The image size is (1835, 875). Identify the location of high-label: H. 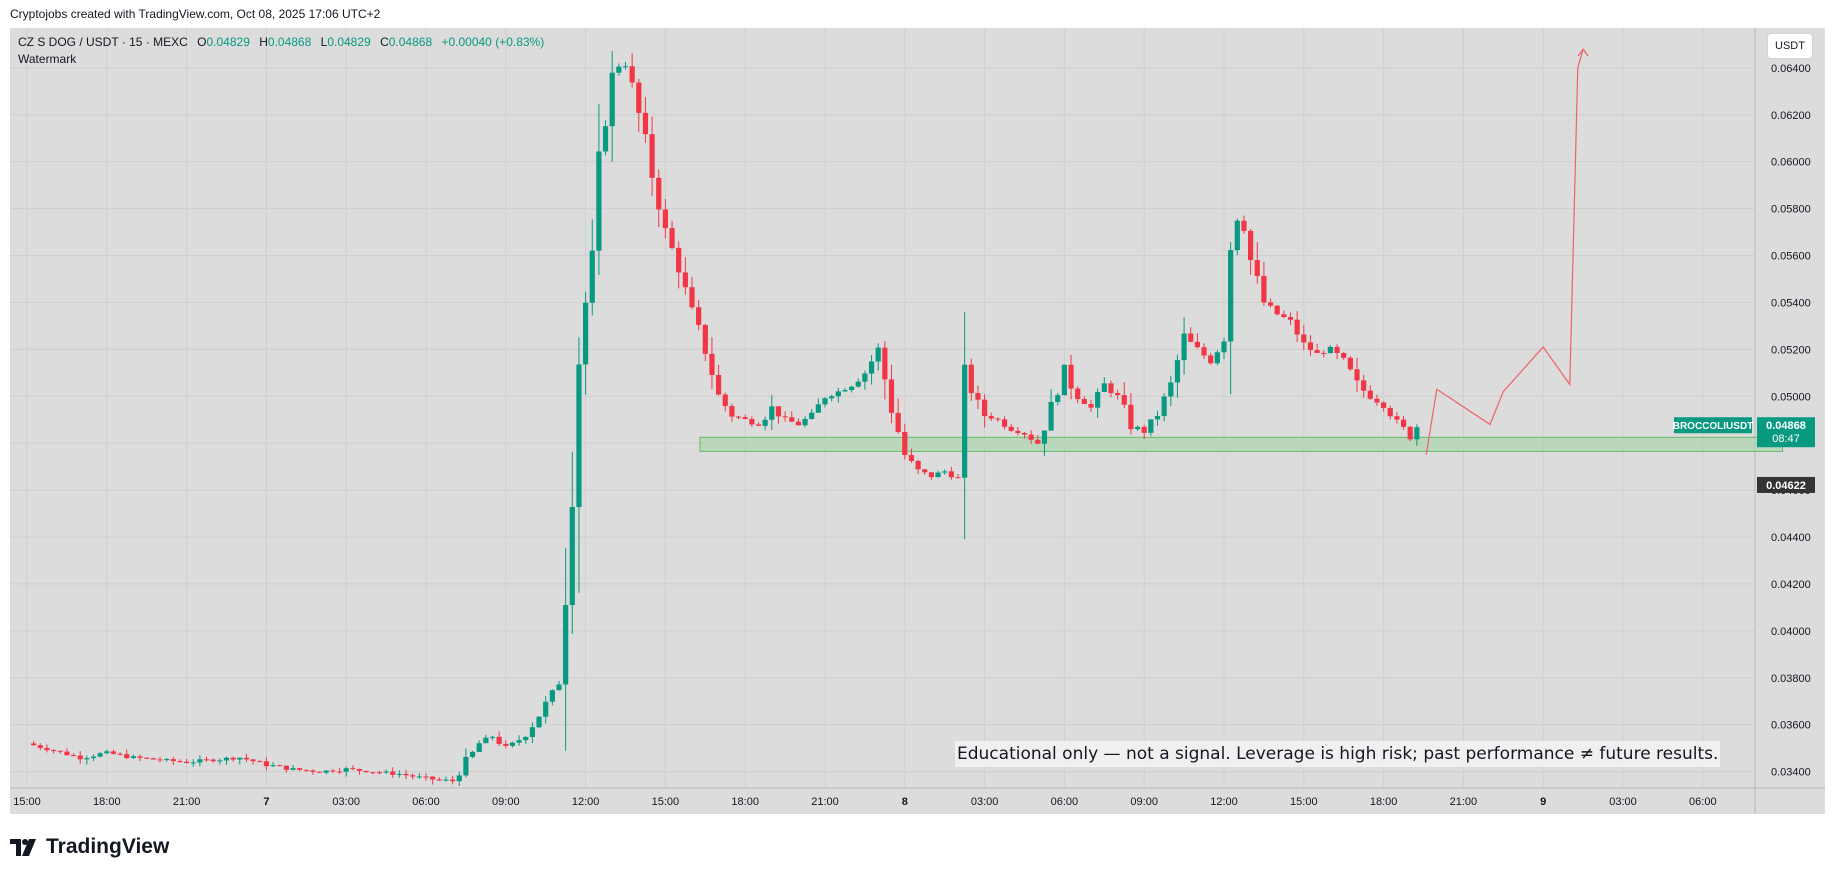
(263, 42).